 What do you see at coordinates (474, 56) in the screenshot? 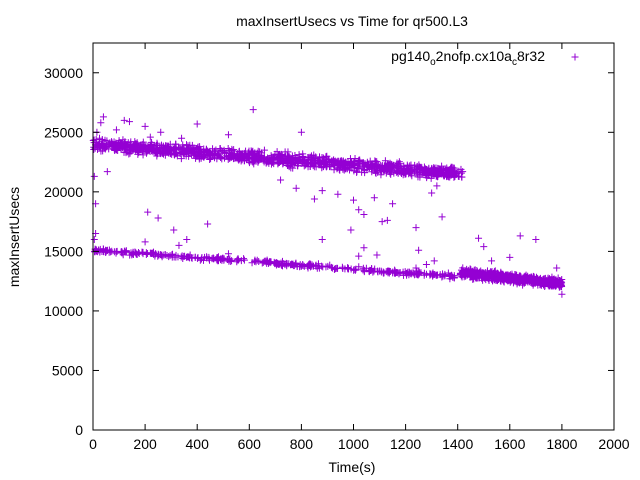
I see `legend-label-mid: 2nofp.cx10a` at bounding box center [474, 56].